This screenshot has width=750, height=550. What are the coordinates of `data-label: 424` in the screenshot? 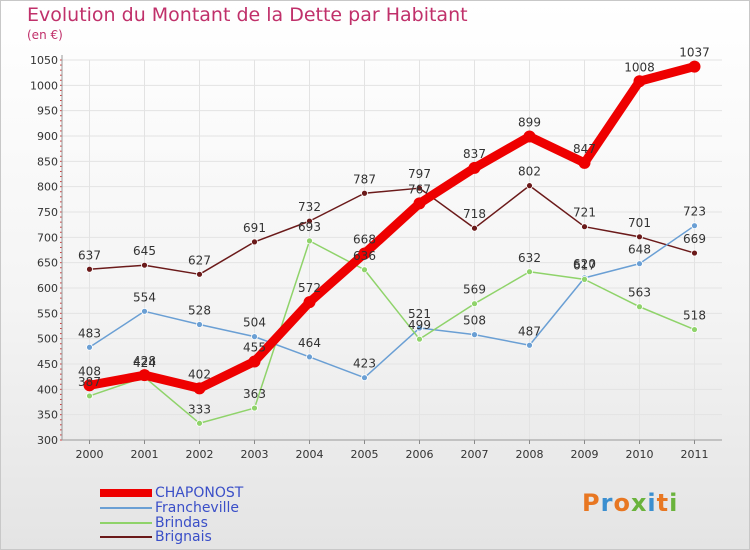 It's located at (144, 363).